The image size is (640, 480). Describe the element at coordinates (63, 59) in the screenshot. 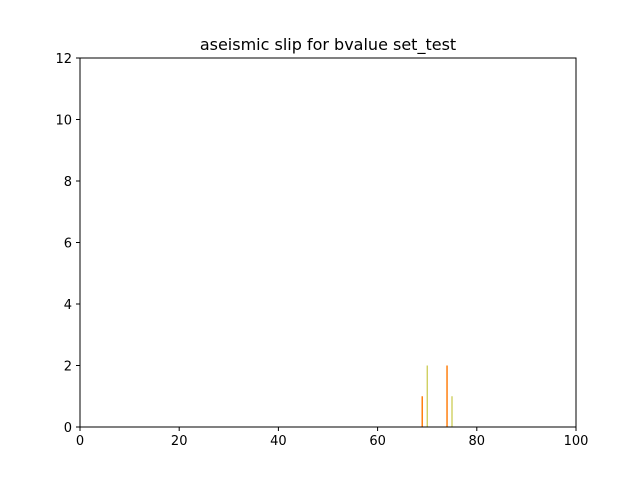

I see `y-tick-label: 12` at that location.